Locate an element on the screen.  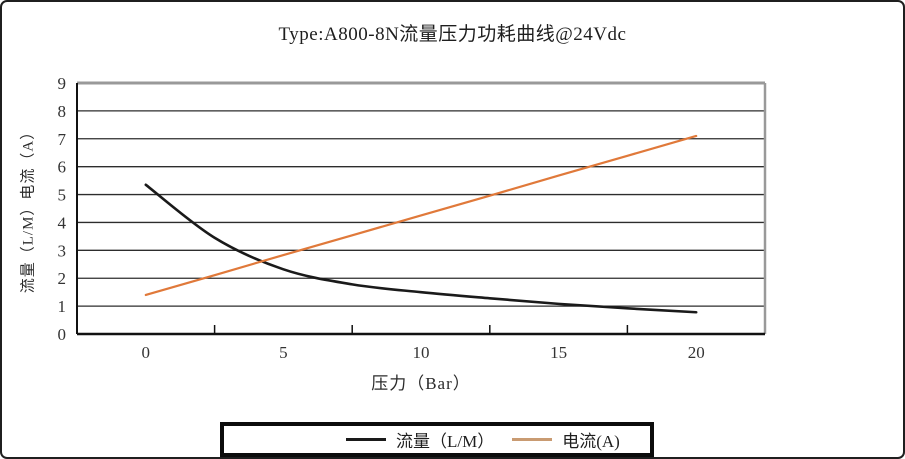
legend-item-current: 电流(A) is located at coordinates (566, 439).